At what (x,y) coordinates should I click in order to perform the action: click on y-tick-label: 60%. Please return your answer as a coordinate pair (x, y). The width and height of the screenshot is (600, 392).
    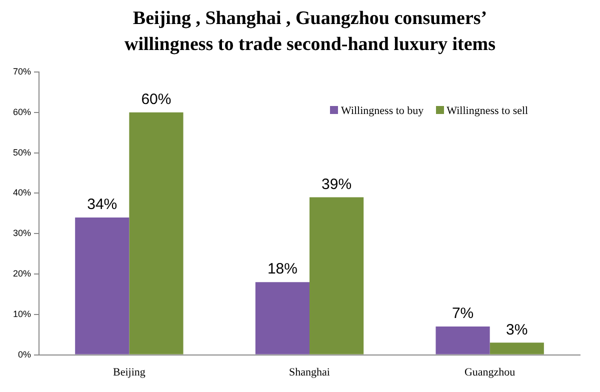
    Looking at the image, I should click on (22, 111).